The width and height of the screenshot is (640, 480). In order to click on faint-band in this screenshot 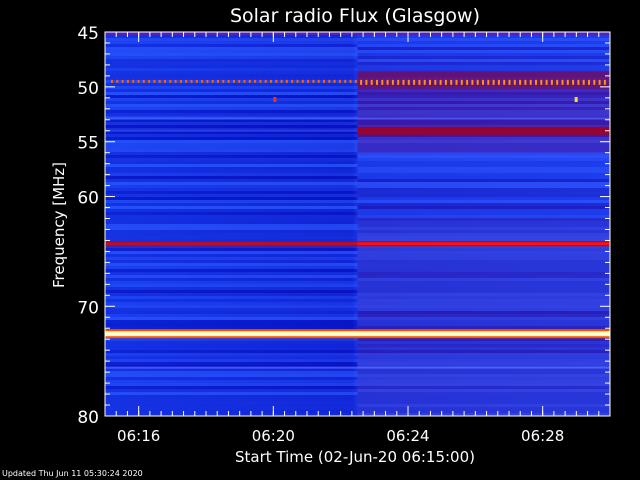, I will do `click(357, 118)`.